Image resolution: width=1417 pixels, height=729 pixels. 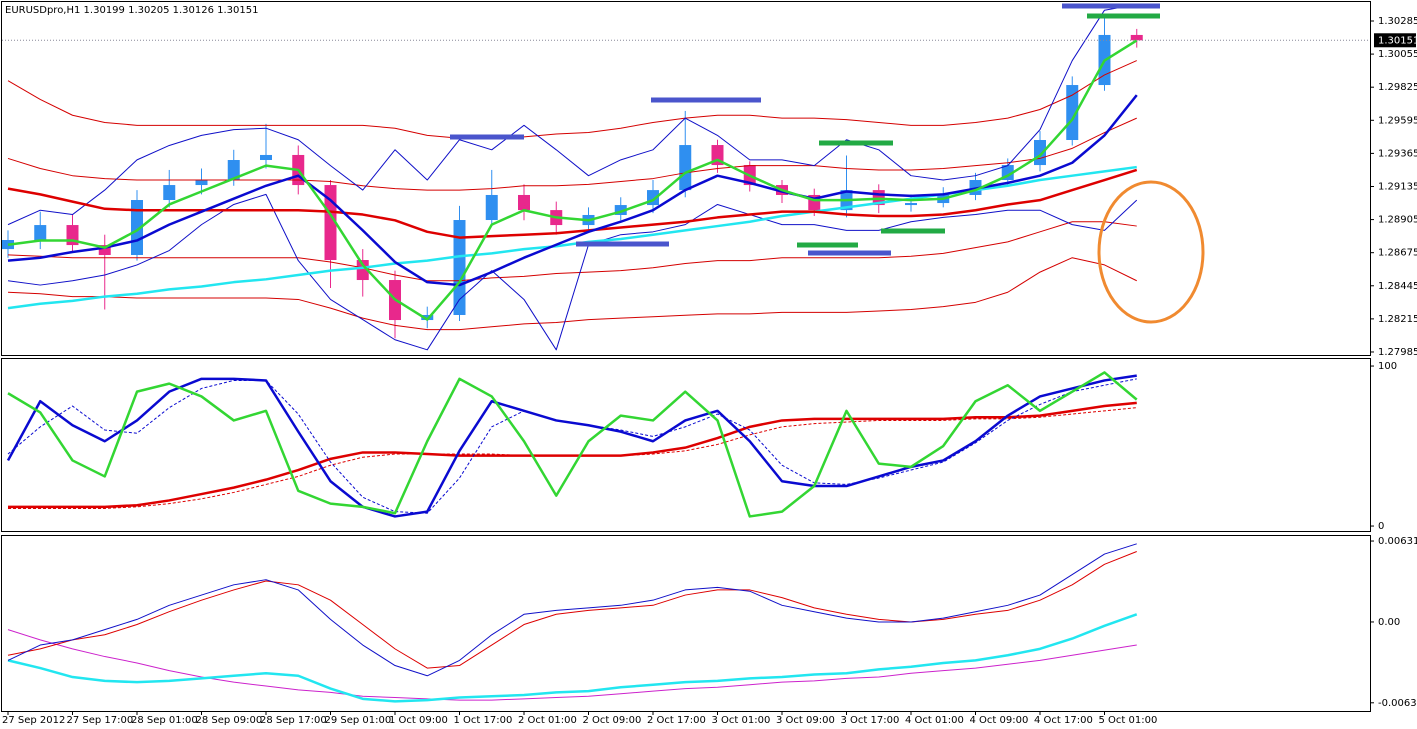 I want to click on x-tick-label: 28 Sep 01:00, so click(x=164, y=720).